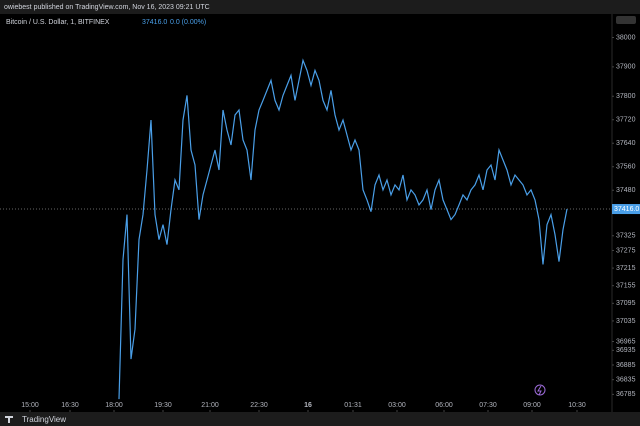  What do you see at coordinates (626, 37) in the screenshot?
I see `y-tick-label: 38000` at bounding box center [626, 37].